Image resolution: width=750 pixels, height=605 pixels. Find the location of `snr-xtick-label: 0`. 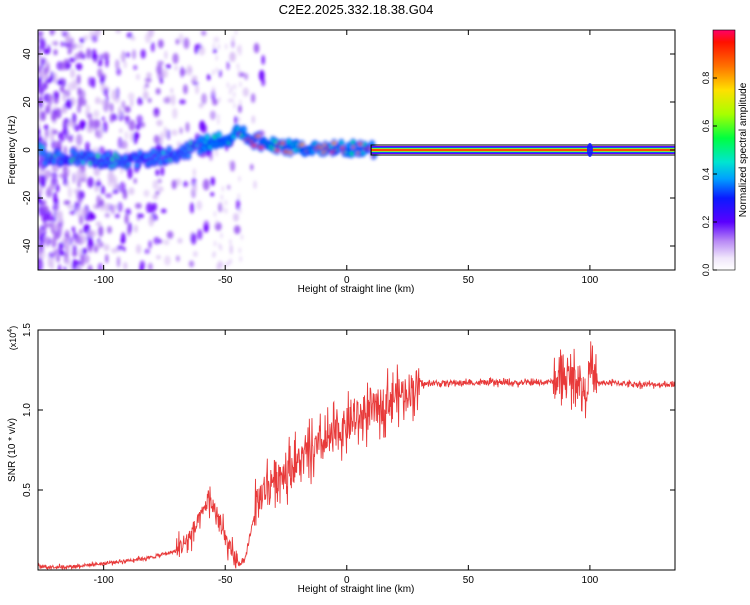

snr-xtick-label: 0 is located at coordinates (347, 580).